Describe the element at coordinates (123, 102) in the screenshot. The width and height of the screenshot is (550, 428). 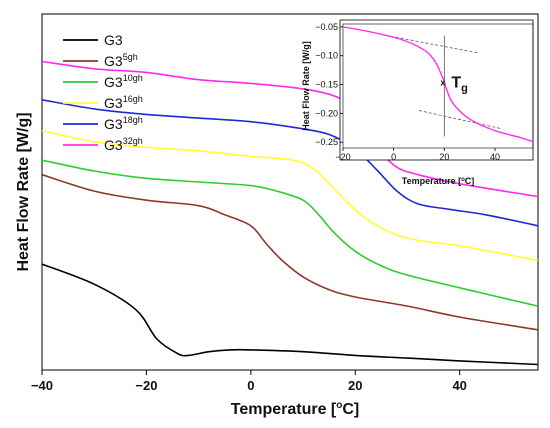
I see `legend-label: G316gh` at that location.